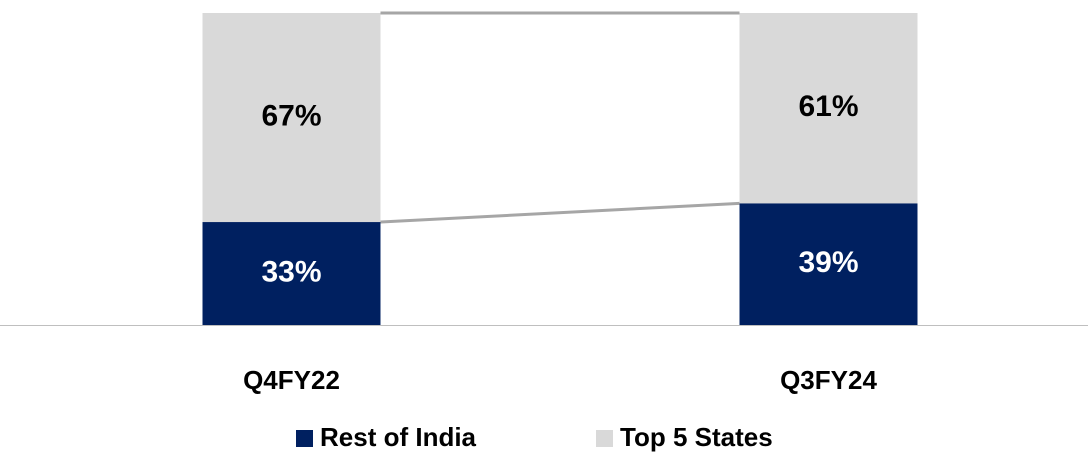  What do you see at coordinates (828, 380) in the screenshot?
I see `x-tick-label: Q3FY24` at bounding box center [828, 380].